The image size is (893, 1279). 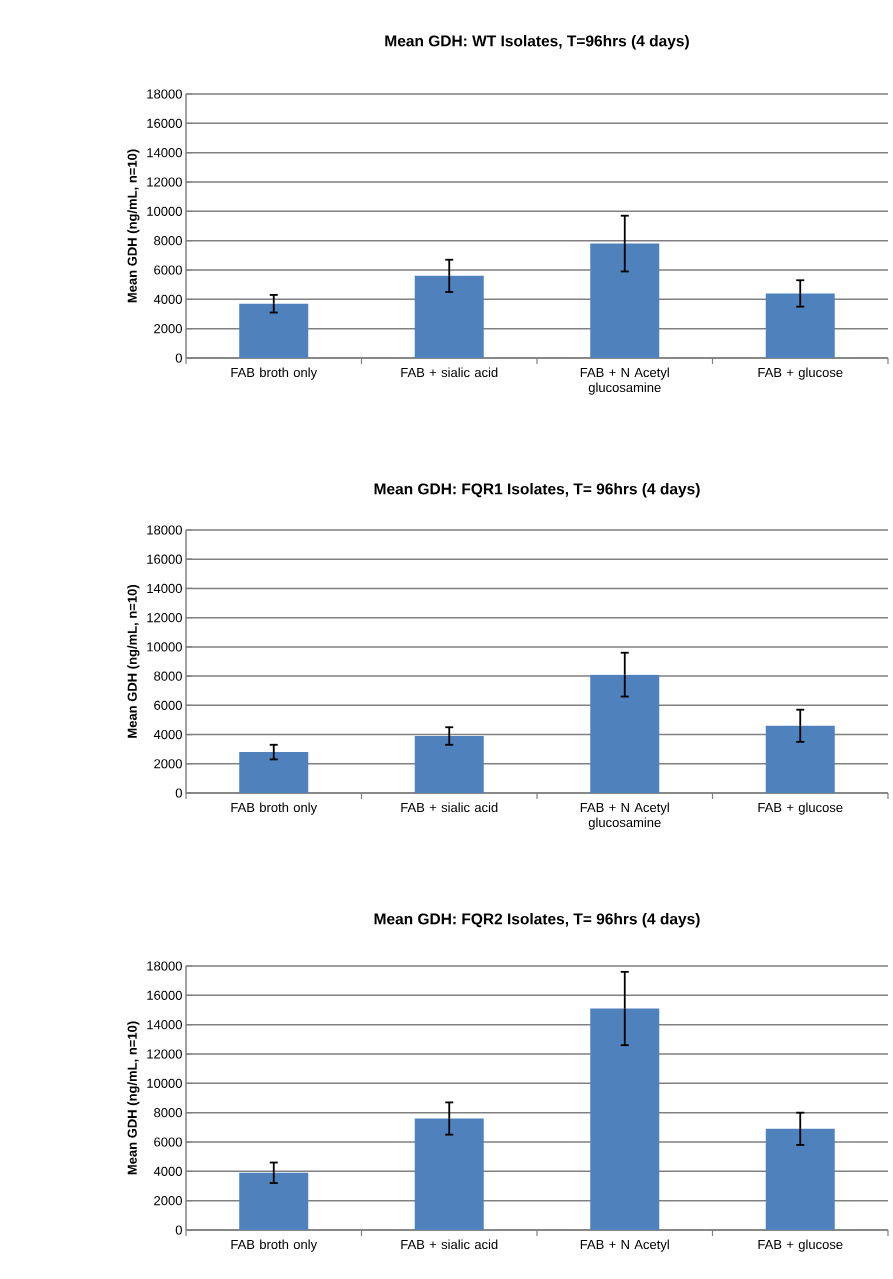 I want to click on chart-title: Mean GDH: FQR1 Isolates, T= 96hrs (4 days), so click(x=537, y=490).